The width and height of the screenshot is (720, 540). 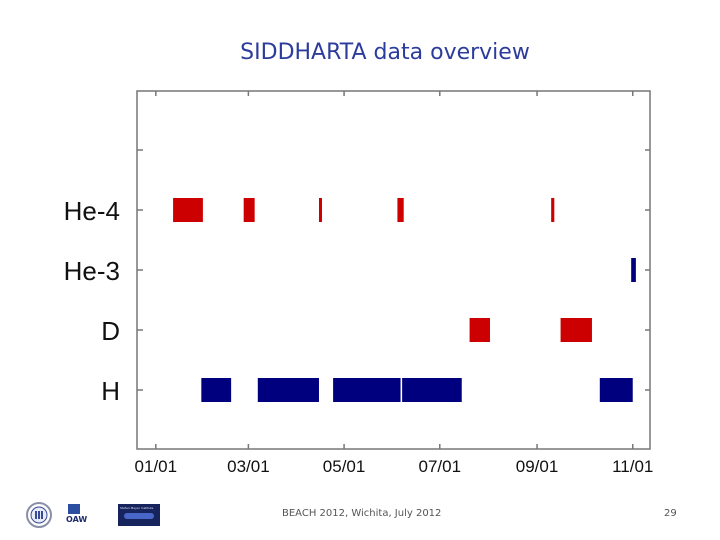 I want to click on x-tick-labels: 01/01 03/01 05/01 07/01 09/01 11/01, so click(x=394, y=466).